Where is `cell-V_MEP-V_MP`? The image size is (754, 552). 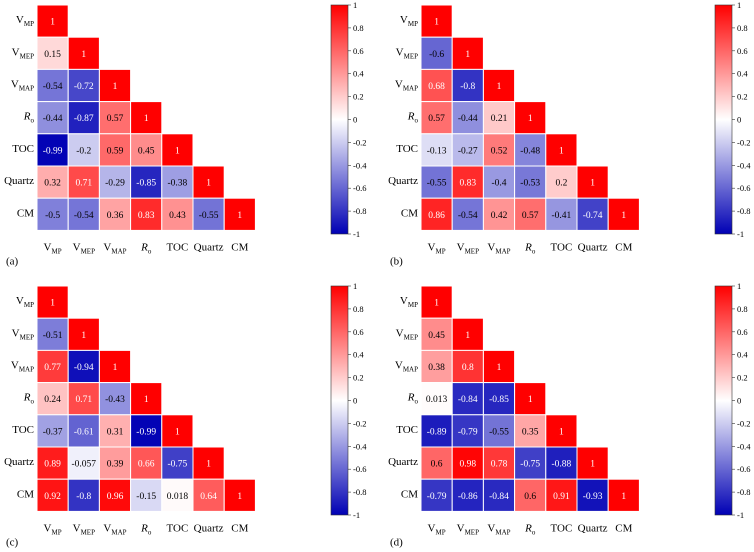 cell-V_MEP-V_MP is located at coordinates (52, 53).